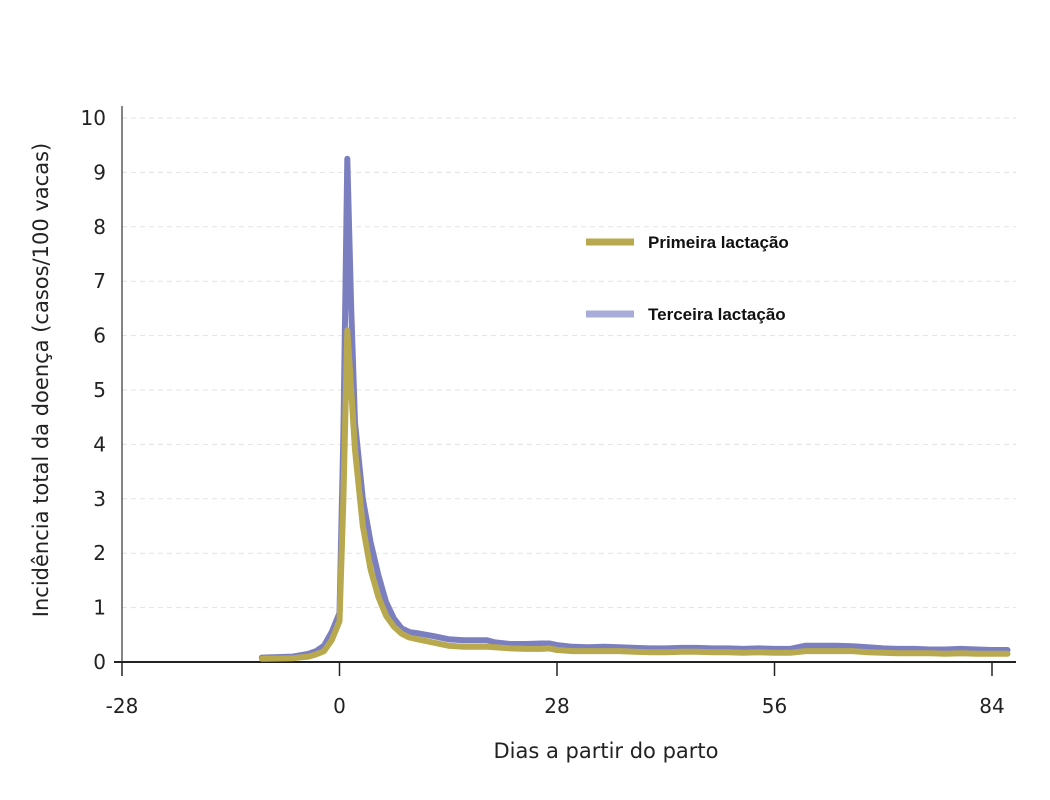 The height and width of the screenshot is (800, 1050). I want to click on x-tick-label: 84, so click(991, 706).